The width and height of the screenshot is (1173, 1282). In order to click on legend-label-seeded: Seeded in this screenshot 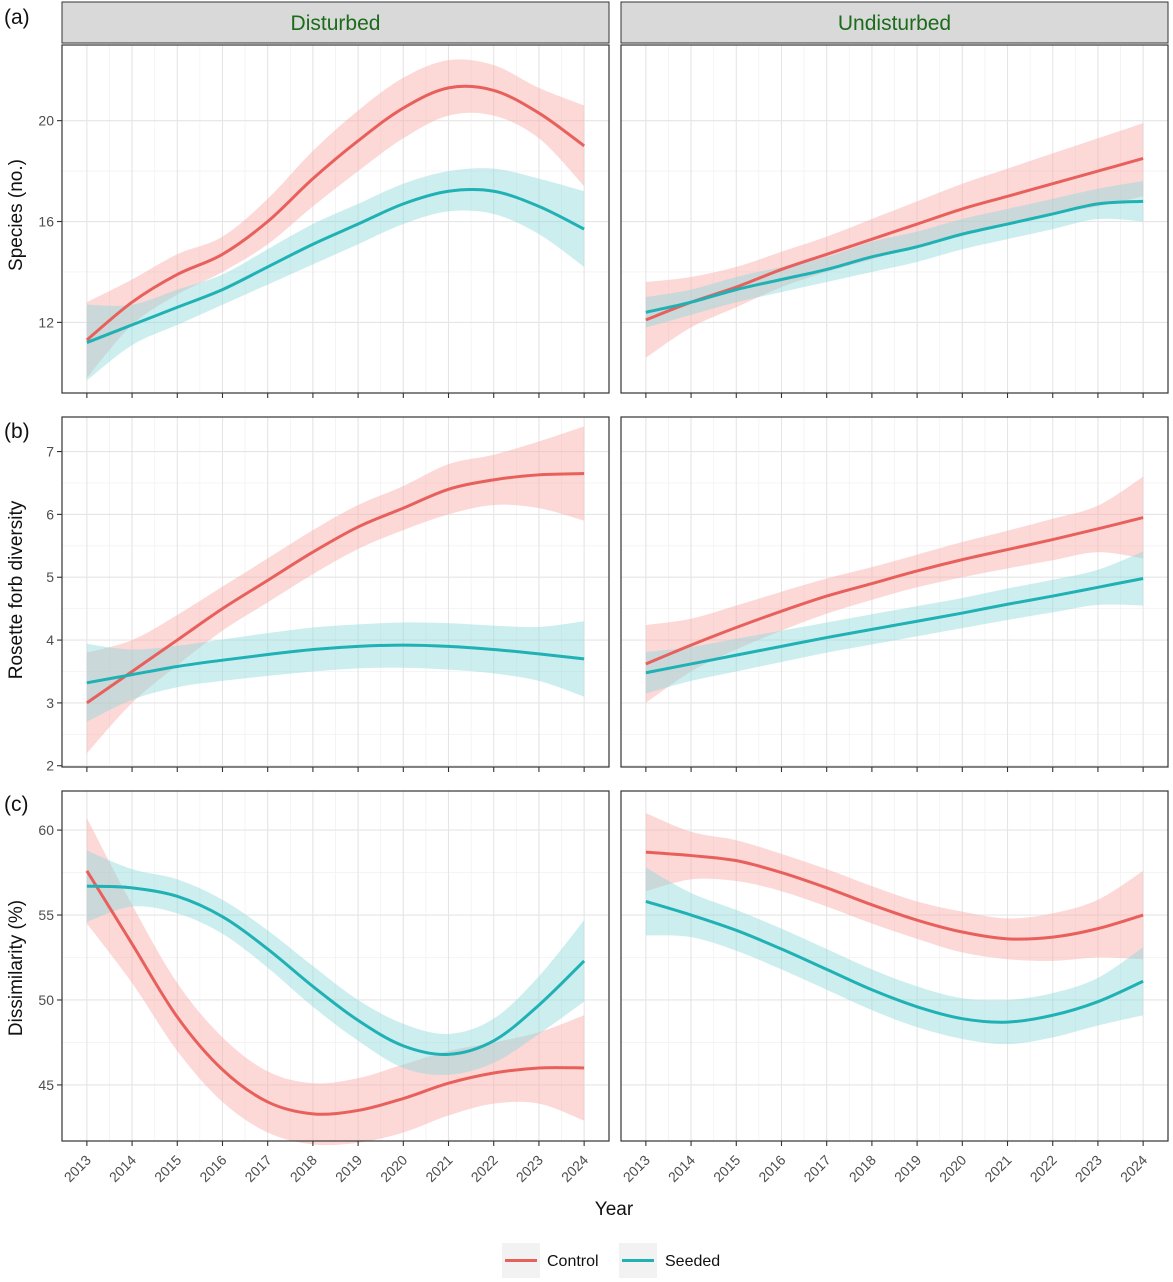, I will do `click(692, 1261)`.